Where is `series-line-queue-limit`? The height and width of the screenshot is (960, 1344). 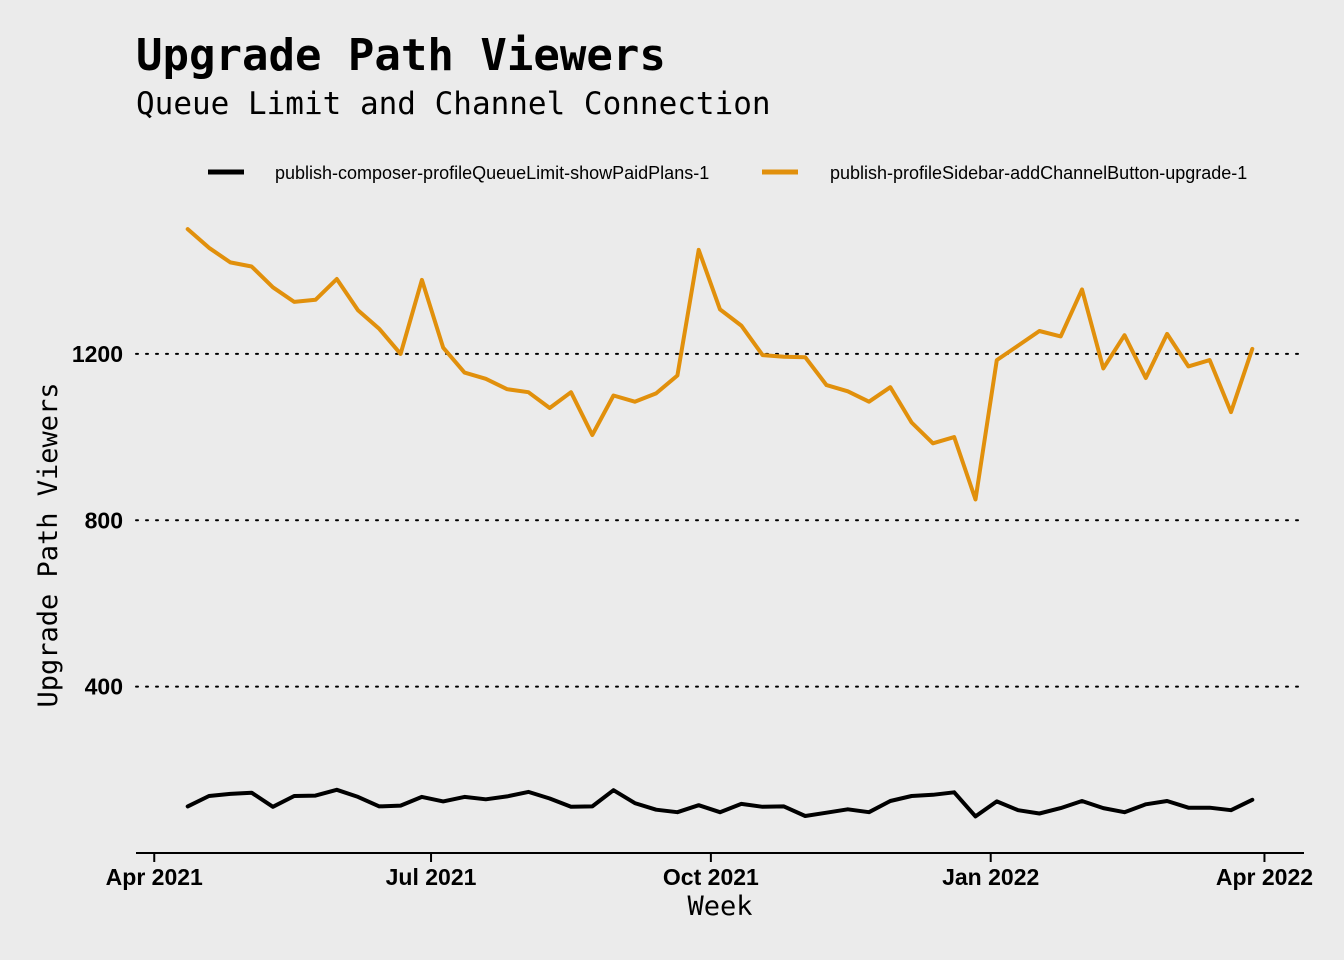 series-line-queue-limit is located at coordinates (720, 803).